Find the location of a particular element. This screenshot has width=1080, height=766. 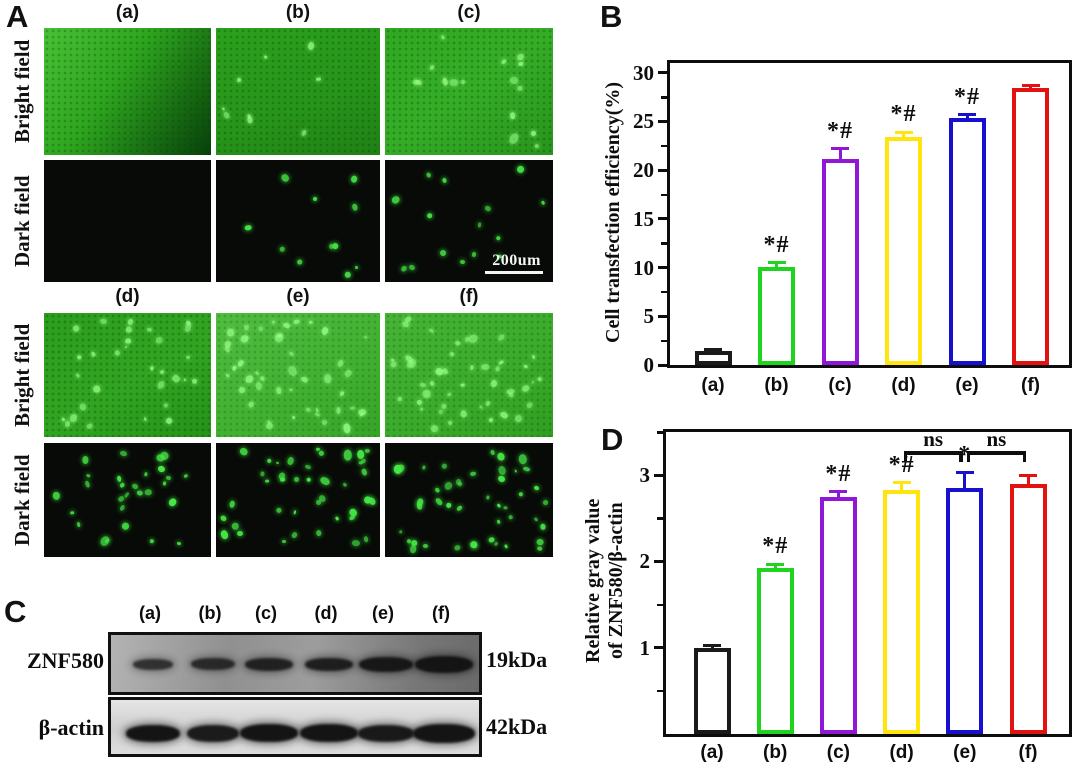

micrograph-(e)-dark-field is located at coordinates (298, 500).